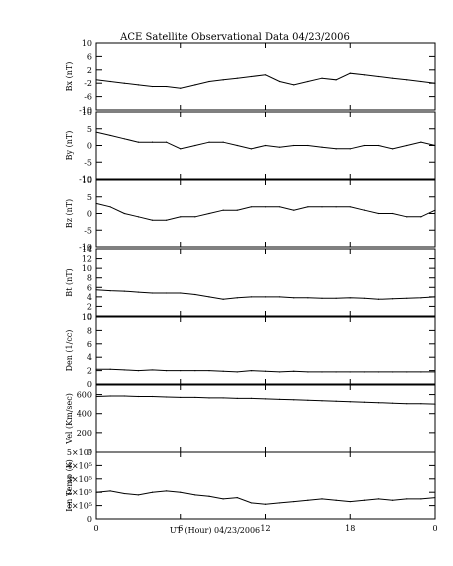 The image size is (453, 566). Describe the element at coordinates (88, 83) in the screenshot. I see `y-tick-label: -2` at that location.